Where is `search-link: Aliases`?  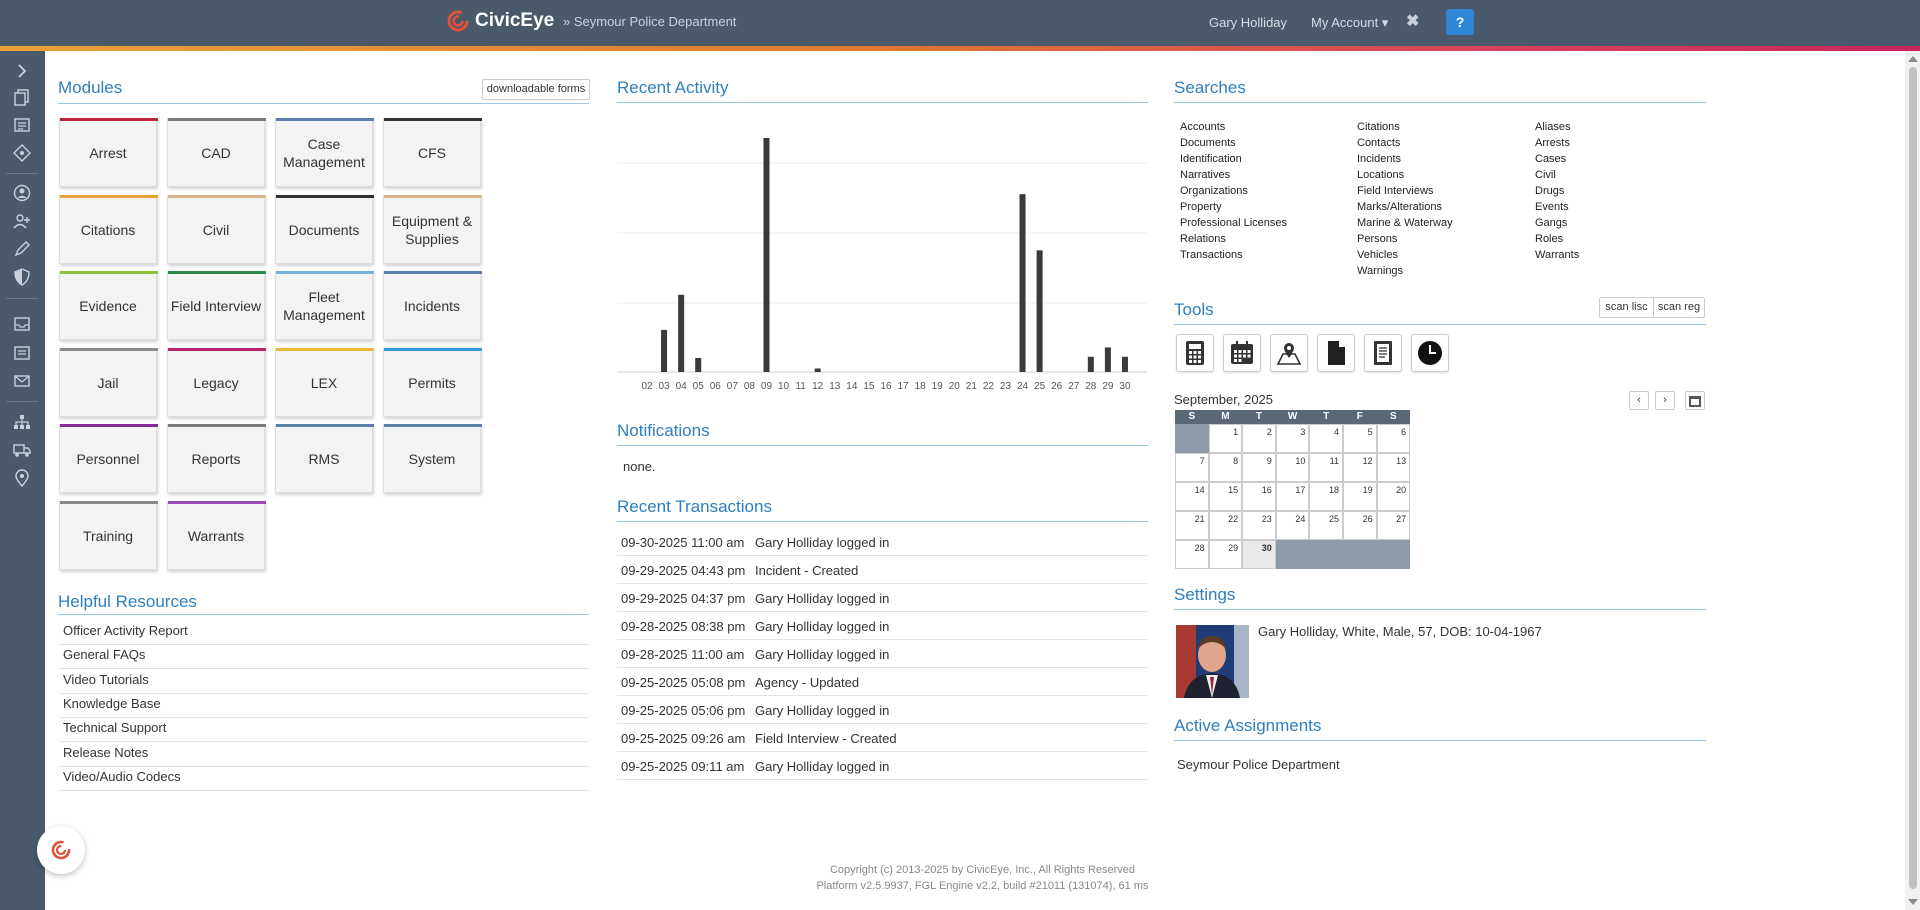 search-link: Aliases is located at coordinates (1553, 127).